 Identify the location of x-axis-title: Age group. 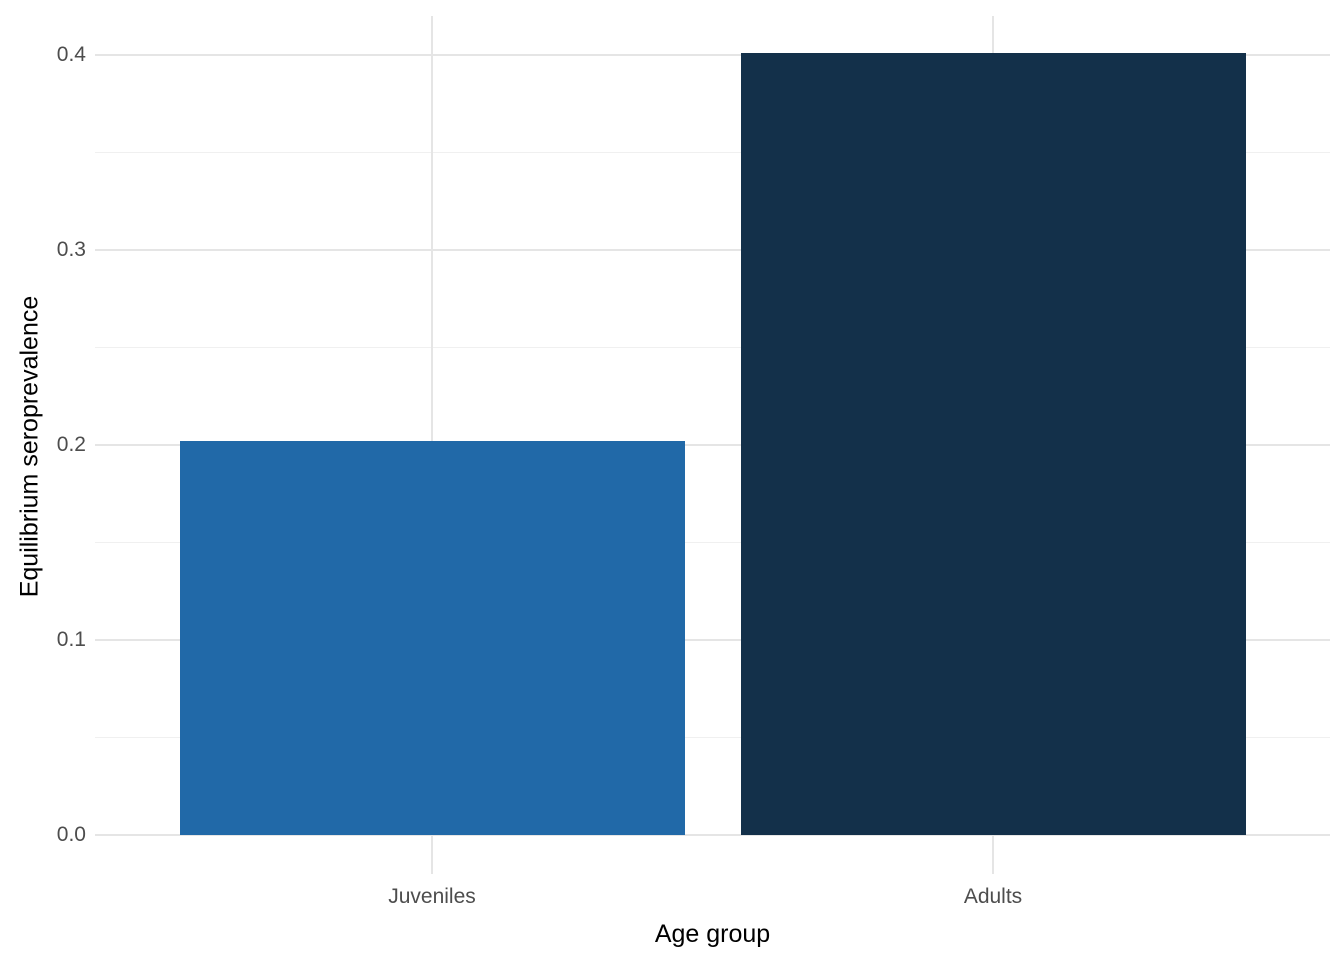
(712, 934).